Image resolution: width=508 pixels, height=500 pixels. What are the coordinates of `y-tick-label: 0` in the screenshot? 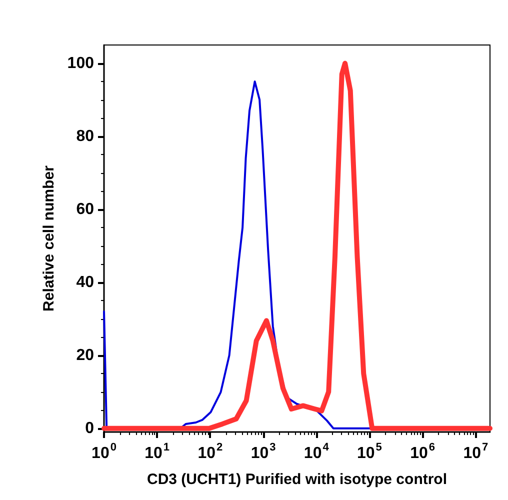 It's located at (89, 428).